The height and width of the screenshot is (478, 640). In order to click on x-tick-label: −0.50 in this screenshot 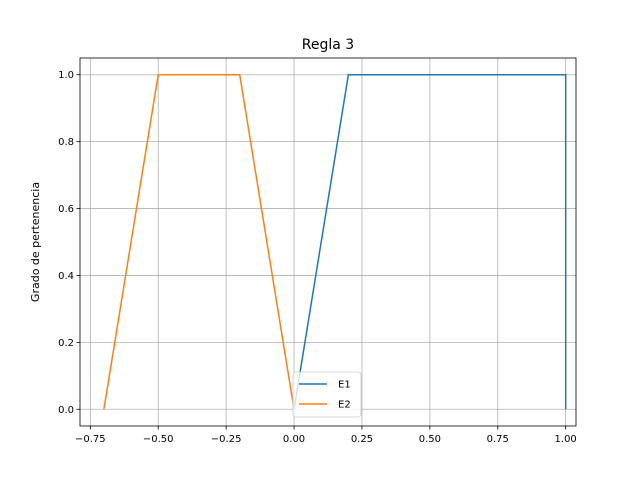, I will do `click(158, 439)`.